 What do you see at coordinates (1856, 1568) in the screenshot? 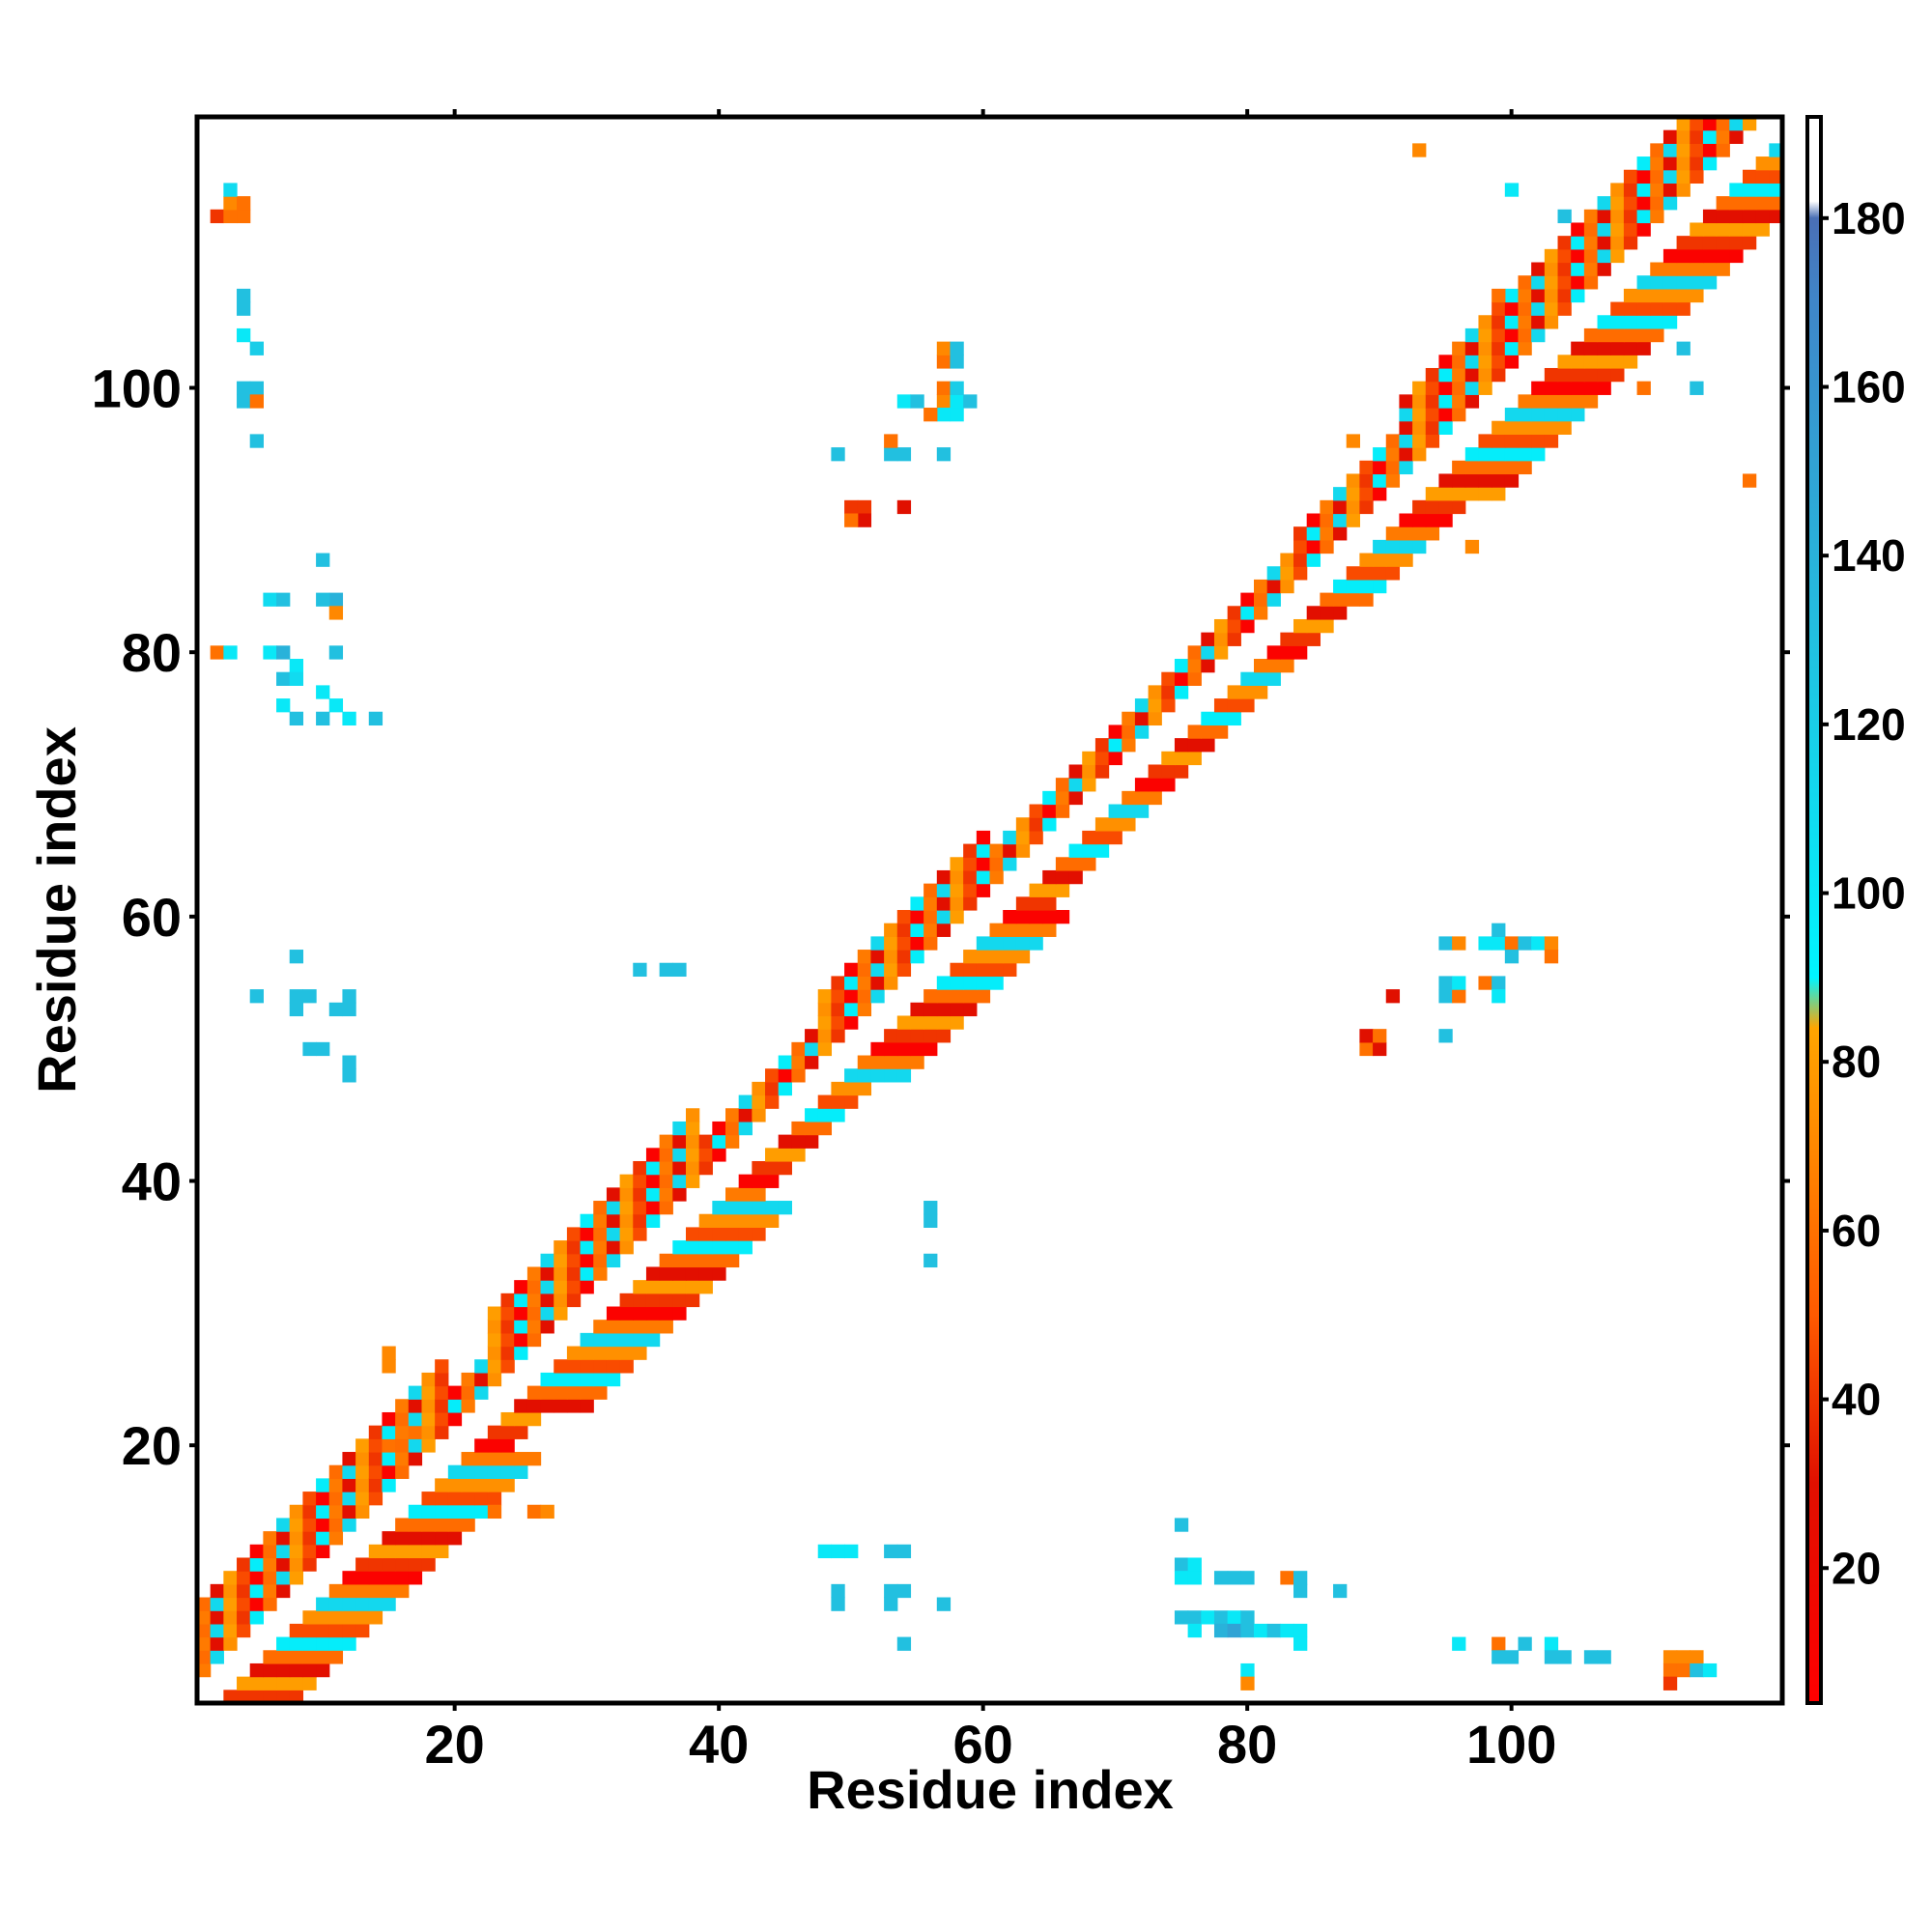
I see `colorbar-tick-label: 20` at bounding box center [1856, 1568].